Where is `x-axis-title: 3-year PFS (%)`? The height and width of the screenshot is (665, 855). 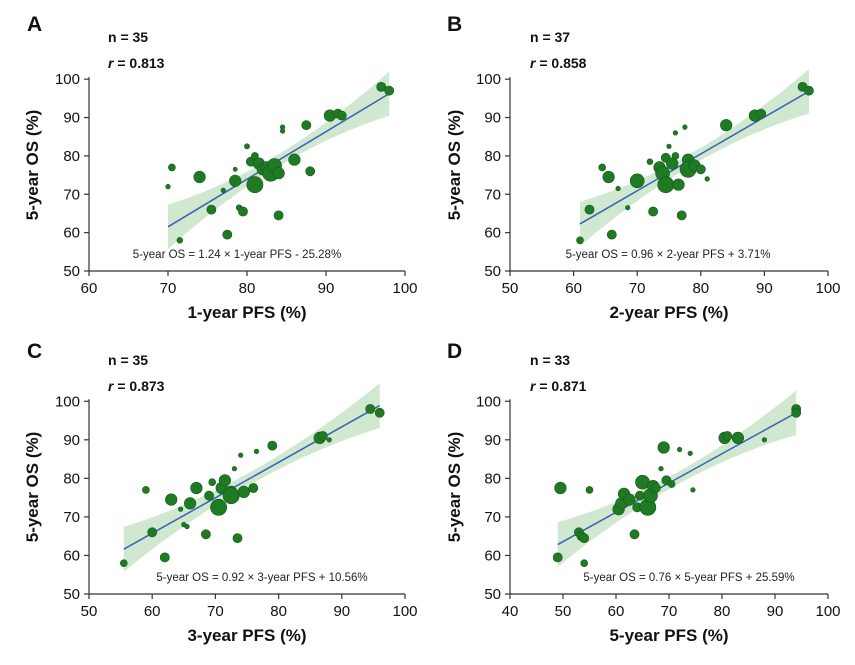 x-axis-title: 3-year PFS (%) is located at coordinates (246, 635).